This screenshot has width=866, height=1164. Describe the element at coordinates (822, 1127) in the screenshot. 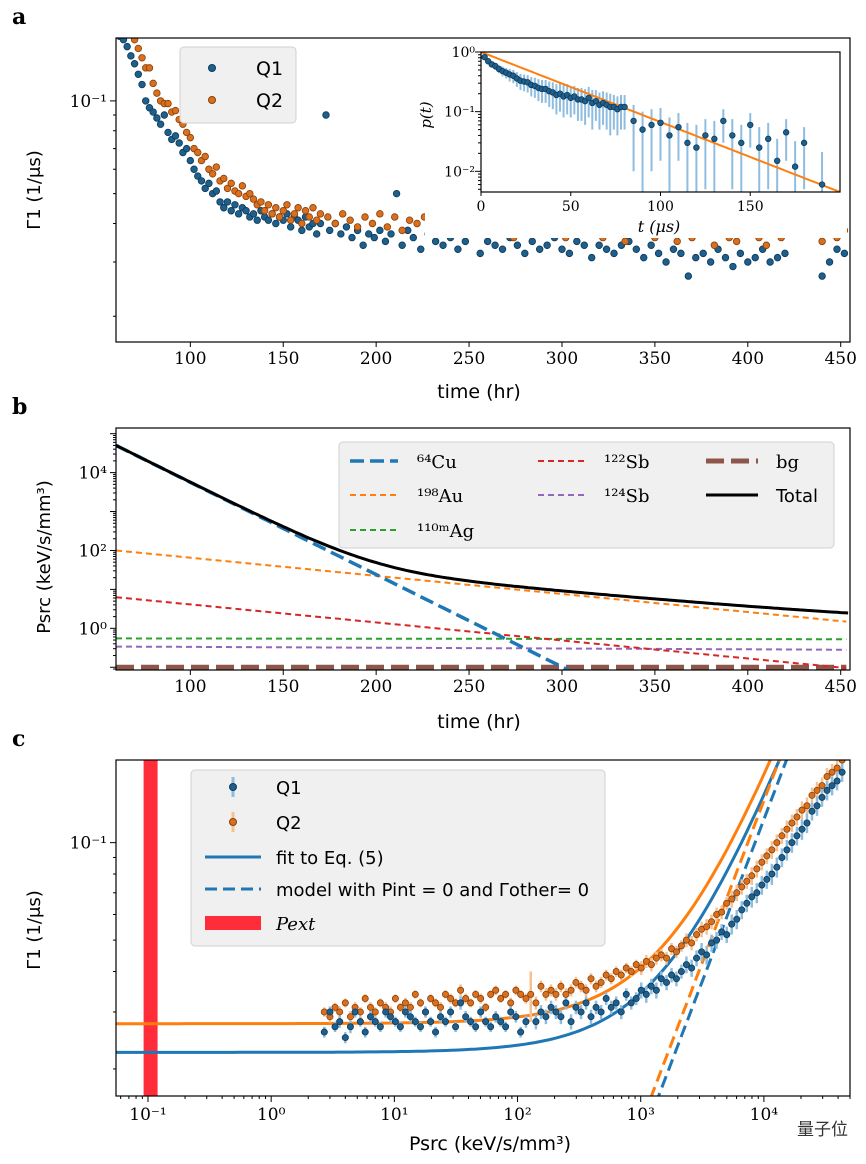

I see `watermark: 量子位` at that location.